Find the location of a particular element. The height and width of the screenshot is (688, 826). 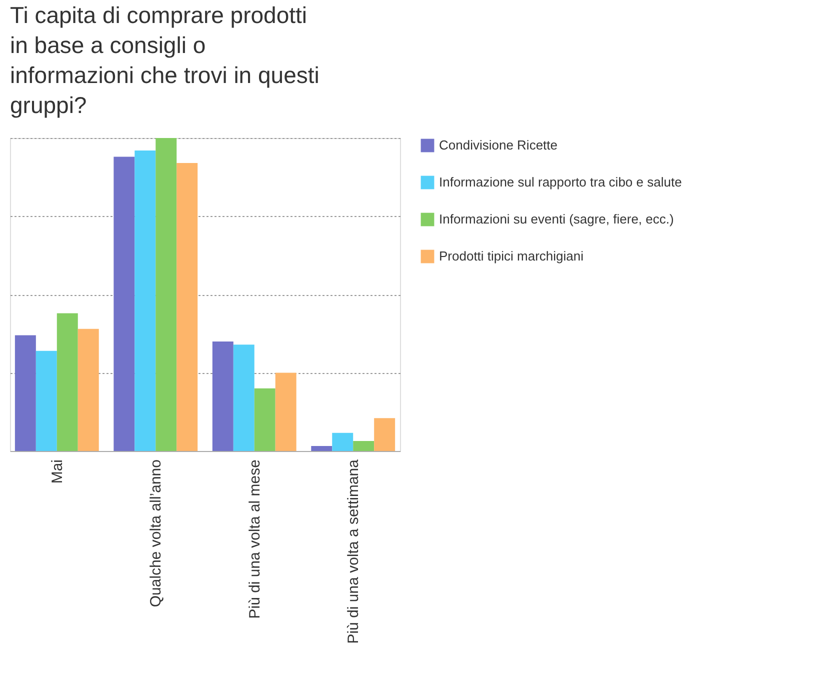

x-tick-label: Più di una volta al mese is located at coordinates (255, 539).